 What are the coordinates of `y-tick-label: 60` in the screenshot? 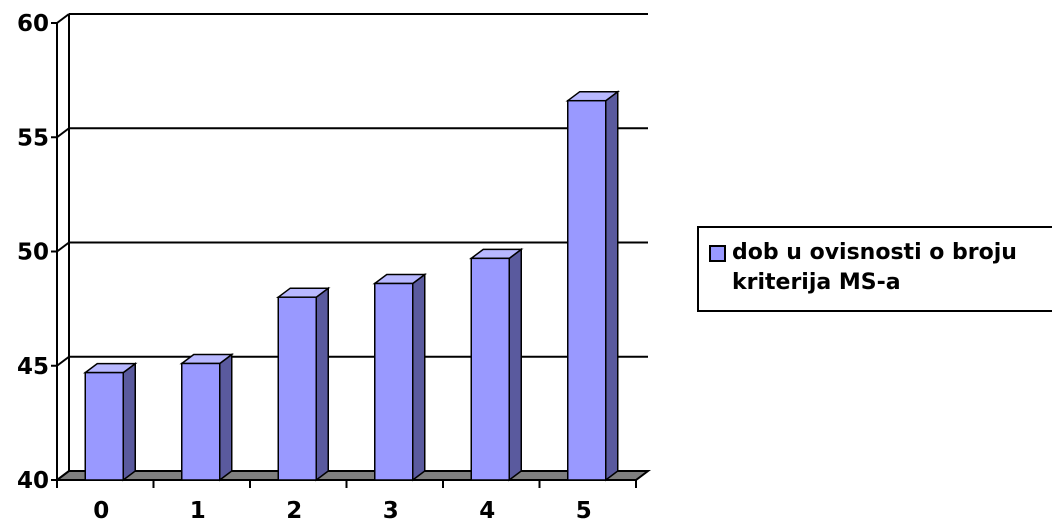 It's located at (33, 24).